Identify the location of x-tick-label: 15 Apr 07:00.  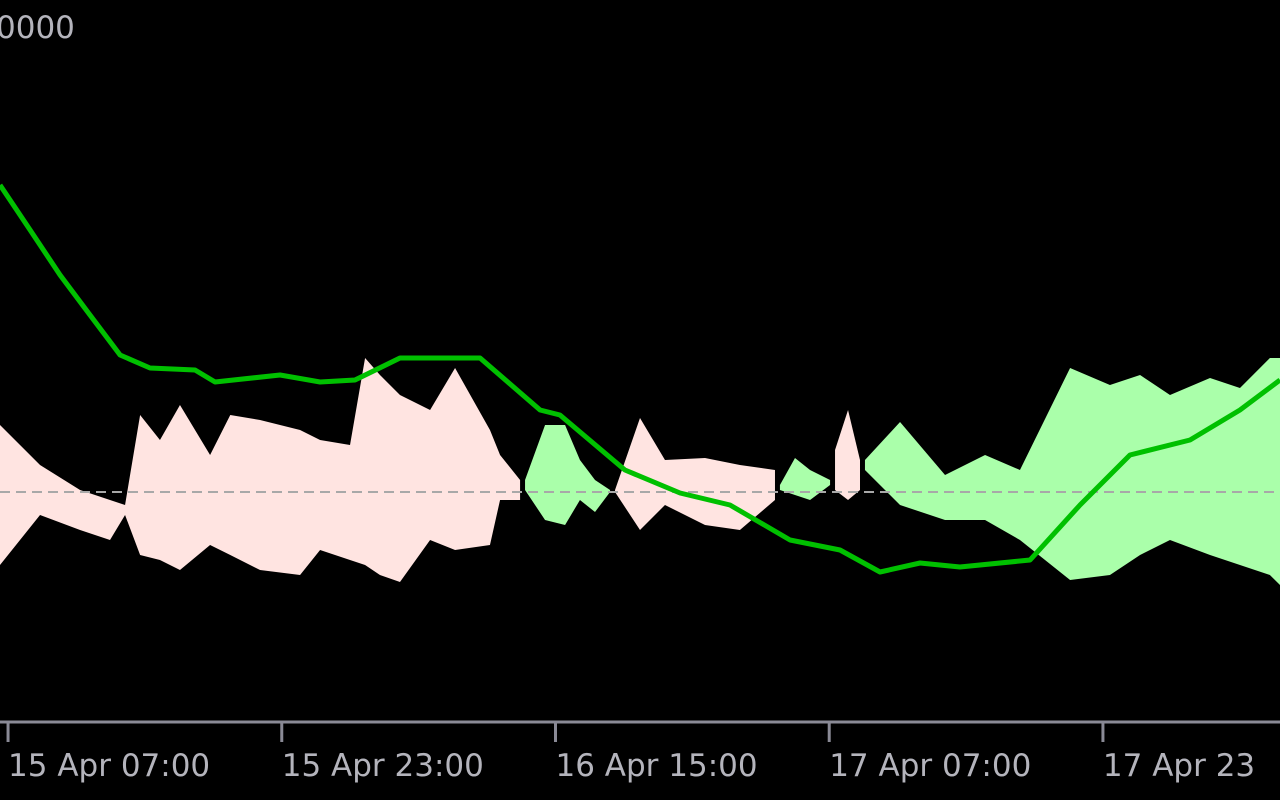
(109, 766).